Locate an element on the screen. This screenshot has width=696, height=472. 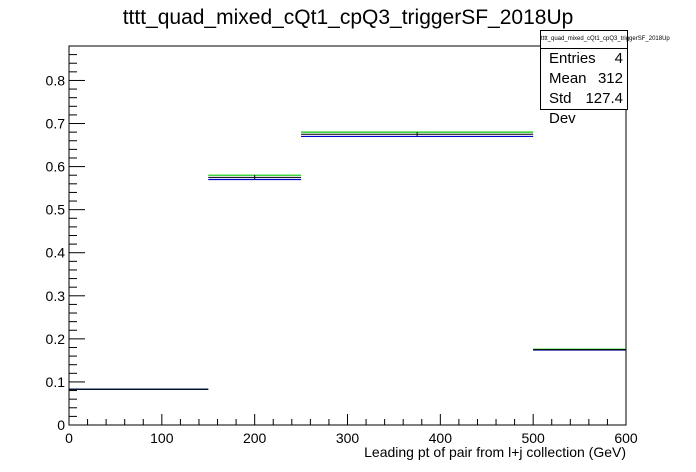
y-tick-label: 0.1 is located at coordinates (56, 382).